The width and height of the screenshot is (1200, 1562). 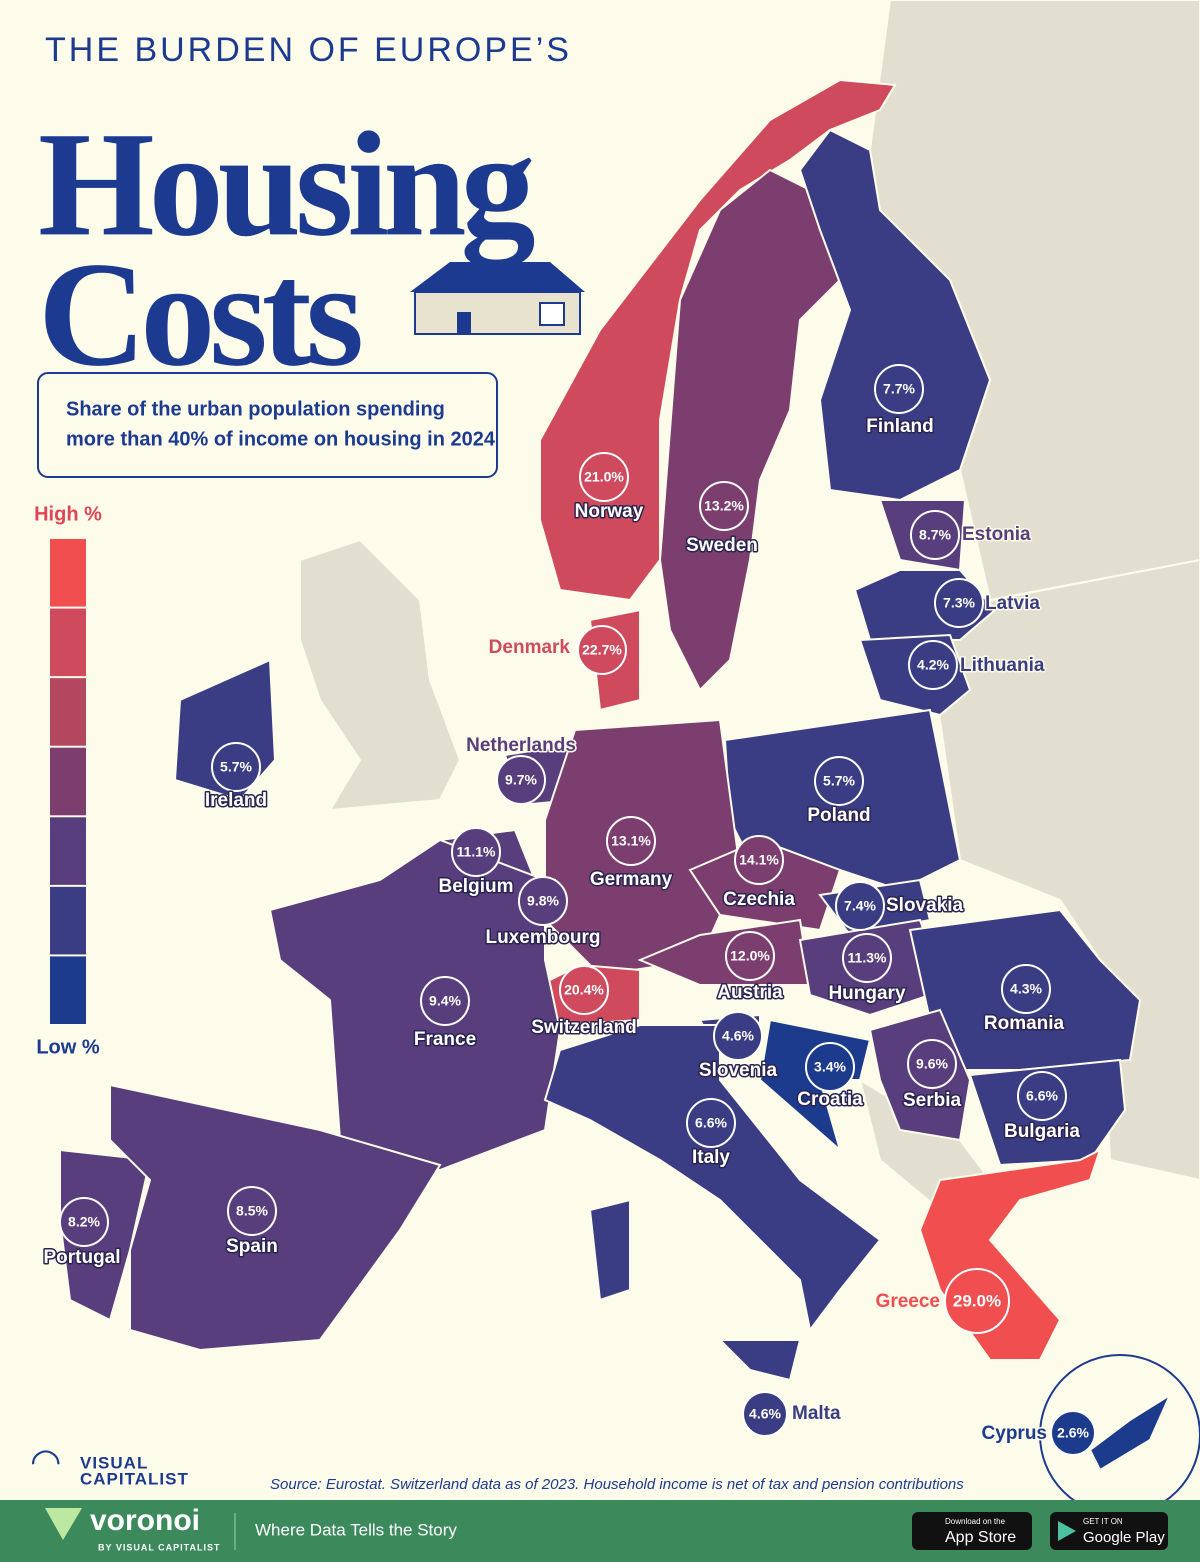 I want to click on country-name: Norway, so click(x=609, y=511).